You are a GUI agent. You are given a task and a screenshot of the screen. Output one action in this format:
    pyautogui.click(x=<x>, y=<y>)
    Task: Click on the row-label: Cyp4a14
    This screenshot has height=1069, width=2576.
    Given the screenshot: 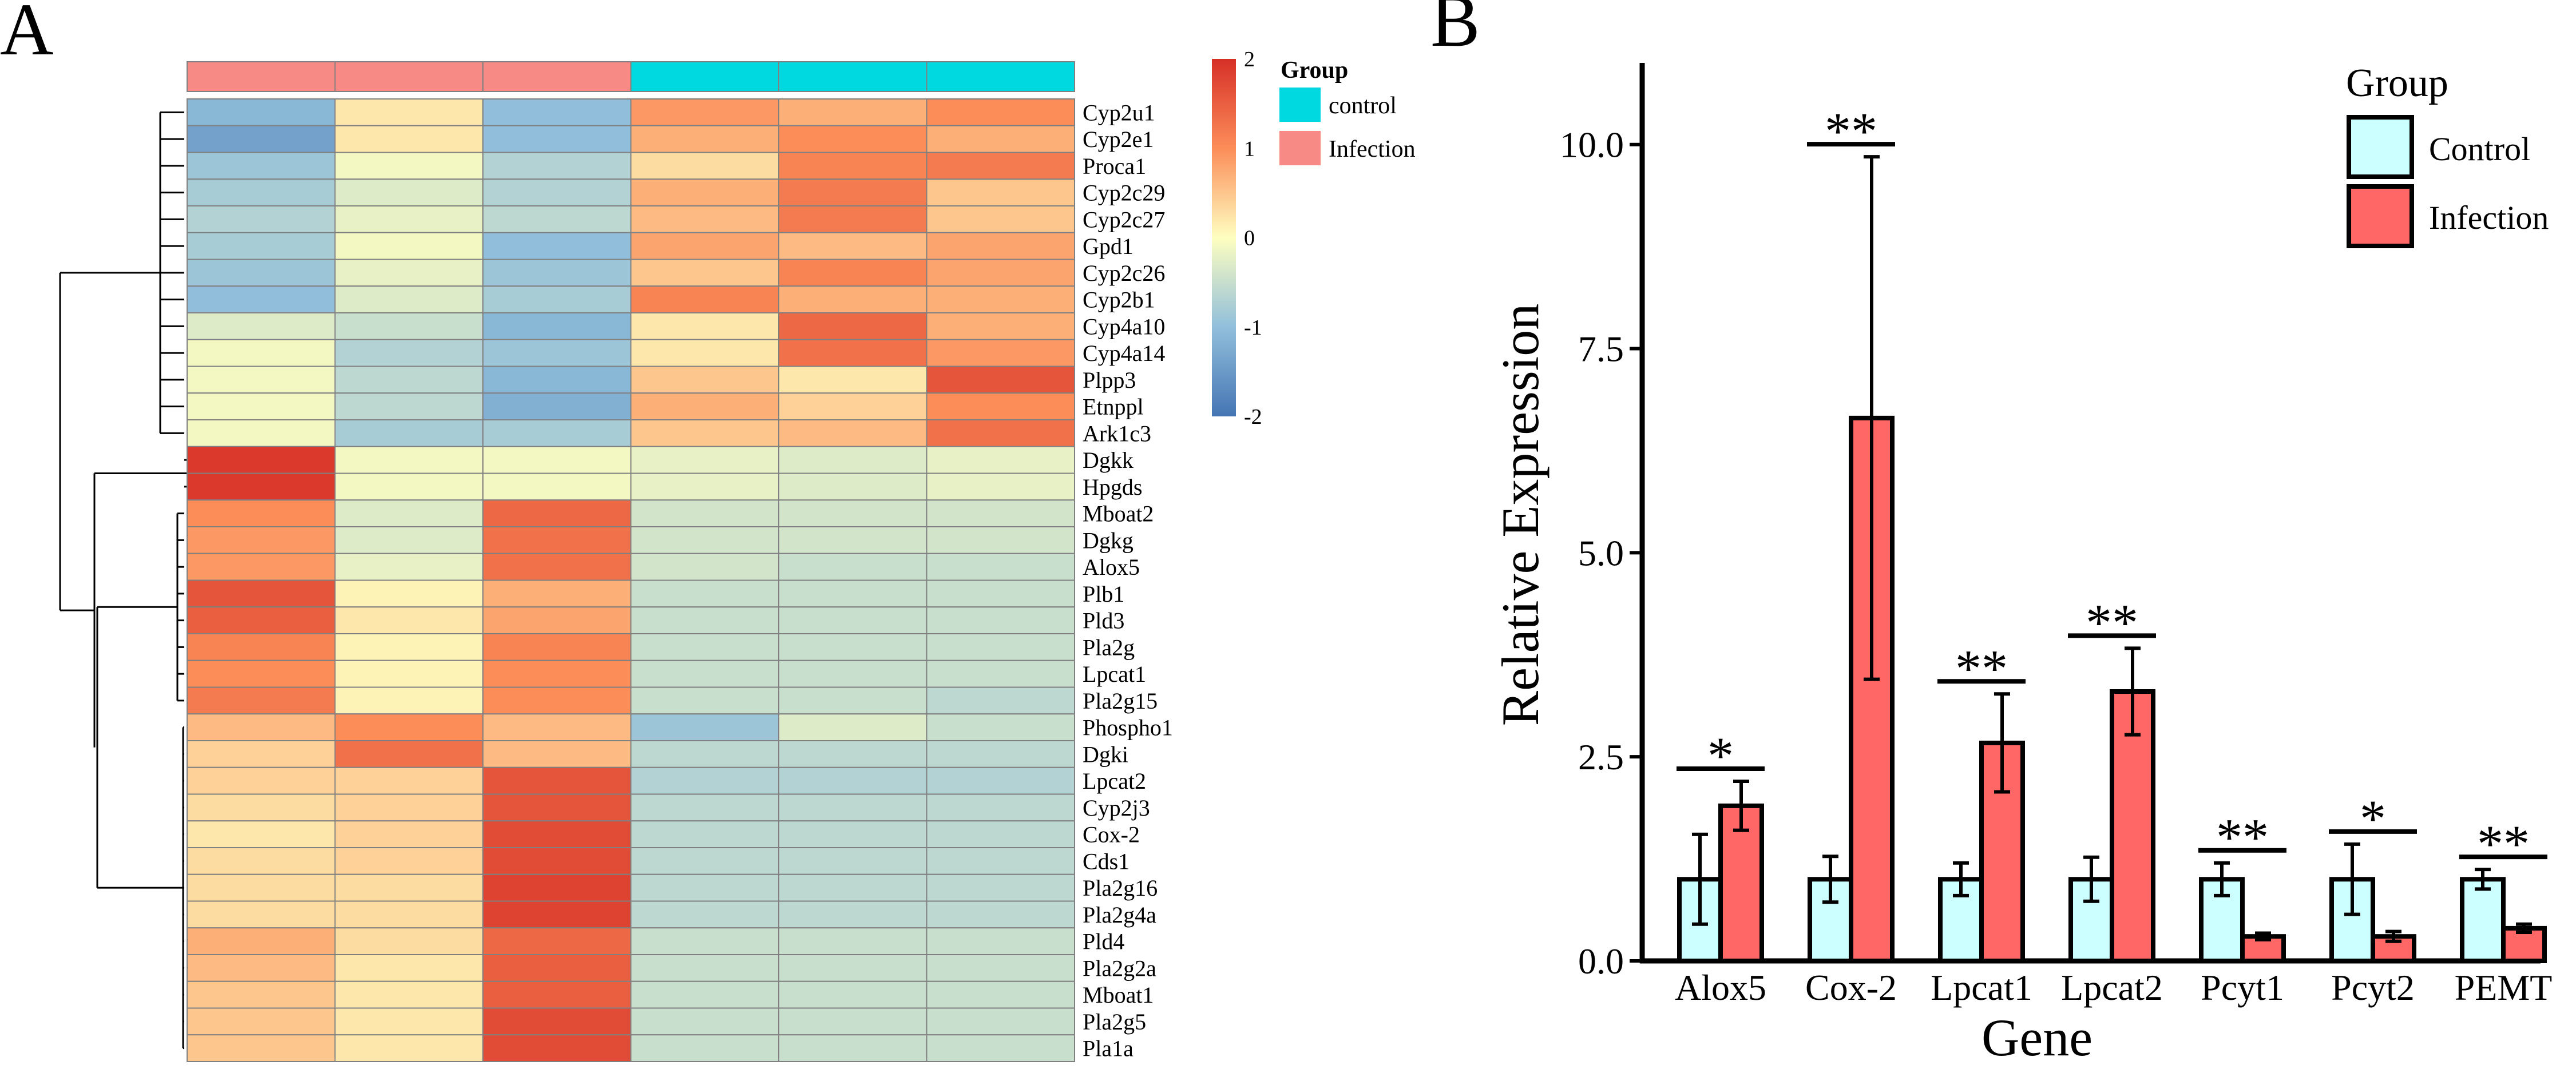 What is the action you would take?
    pyautogui.click(x=1124, y=353)
    